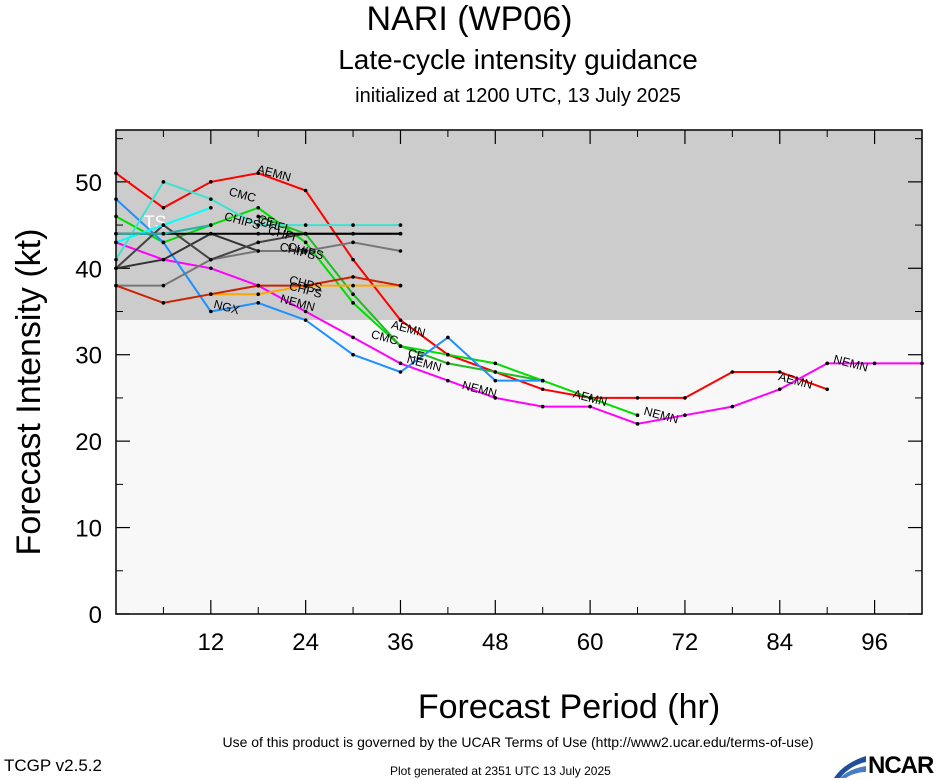 The image size is (939, 780). Describe the element at coordinates (590, 642) in the screenshot. I see `x-tick-label: 60` at that location.